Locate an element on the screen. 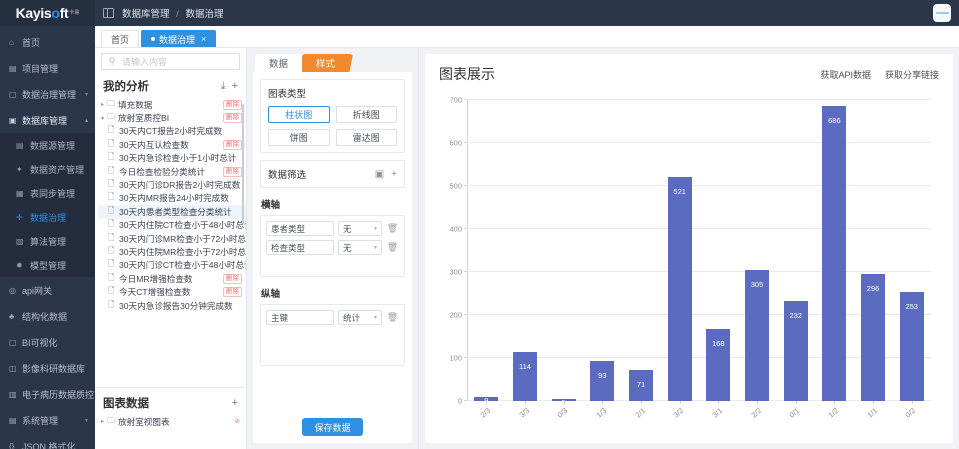 This screenshot has height=449, width=959. chart-type-pie: 饼图 is located at coordinates (299, 137).